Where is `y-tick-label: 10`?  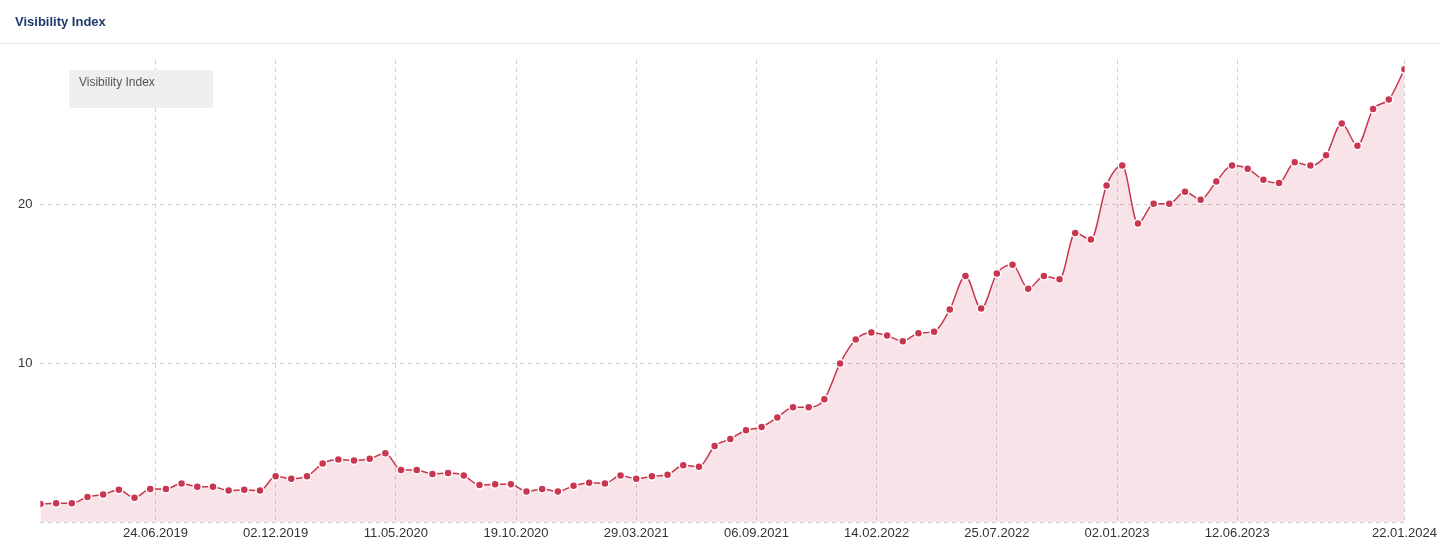 y-tick-label: 10 is located at coordinates (25, 363).